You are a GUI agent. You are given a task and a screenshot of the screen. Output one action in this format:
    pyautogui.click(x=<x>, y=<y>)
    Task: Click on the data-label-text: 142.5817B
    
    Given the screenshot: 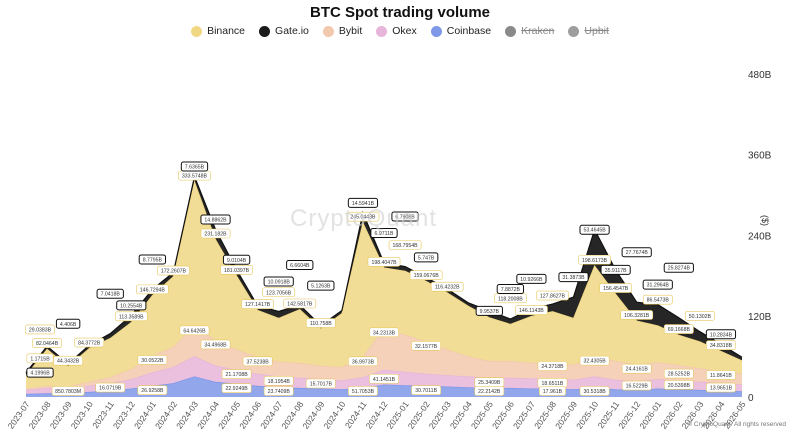 What is the action you would take?
    pyautogui.click(x=300, y=305)
    